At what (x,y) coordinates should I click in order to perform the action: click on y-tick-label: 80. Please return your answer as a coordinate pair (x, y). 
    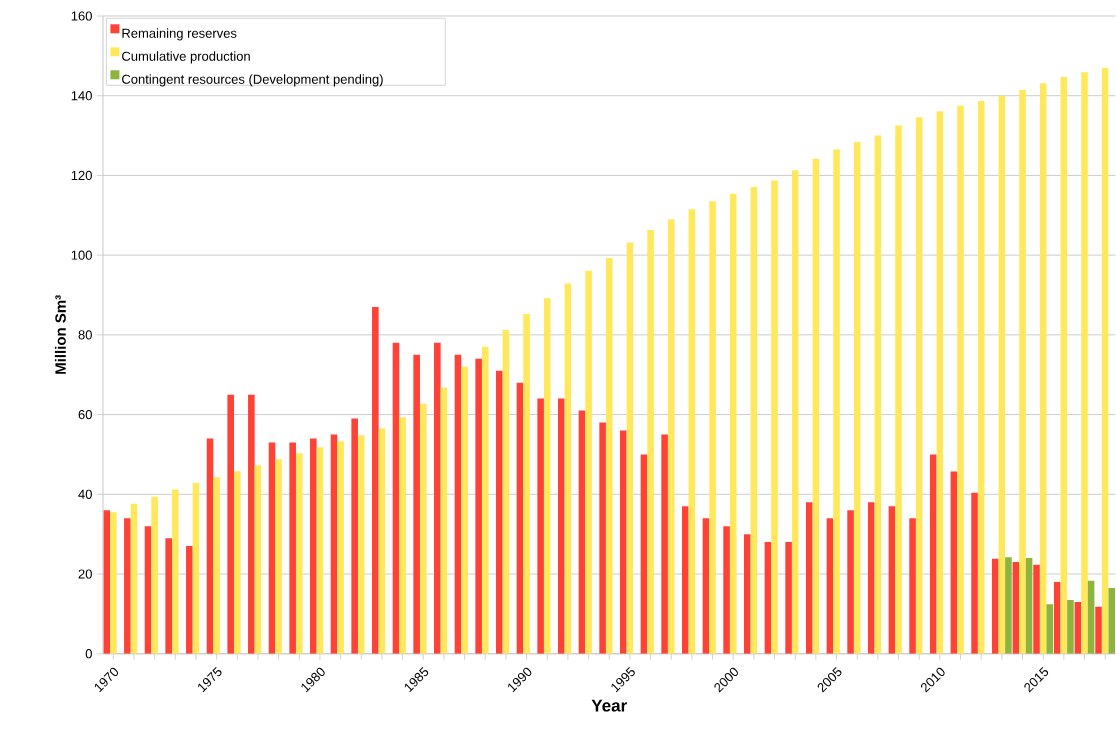
    Looking at the image, I should click on (85, 335).